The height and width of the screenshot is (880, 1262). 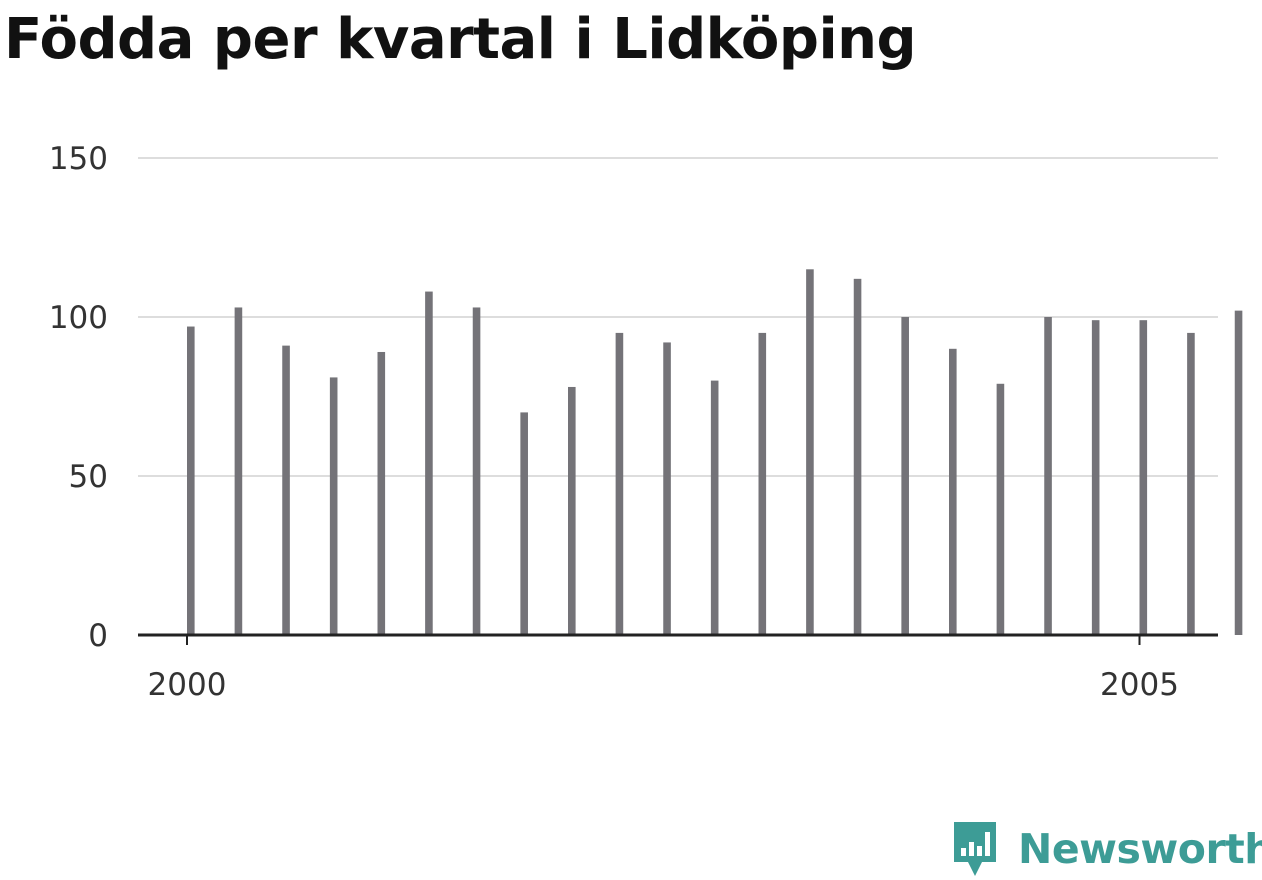 What do you see at coordinates (78, 318) in the screenshot?
I see `y-tick-label: 100` at bounding box center [78, 318].